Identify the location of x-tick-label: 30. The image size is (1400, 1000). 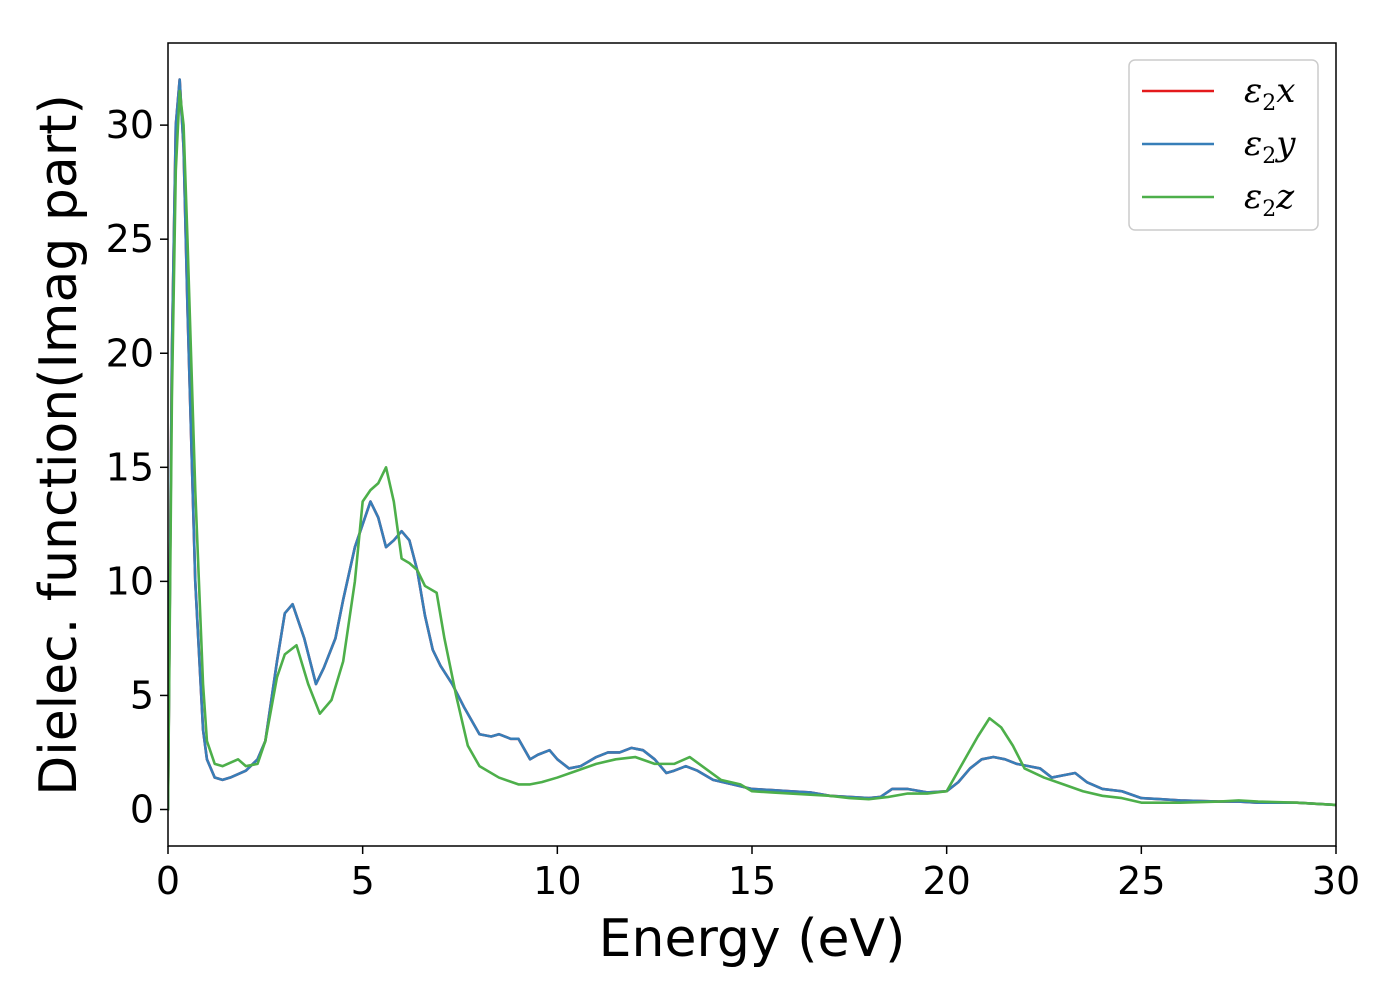
(1336, 881).